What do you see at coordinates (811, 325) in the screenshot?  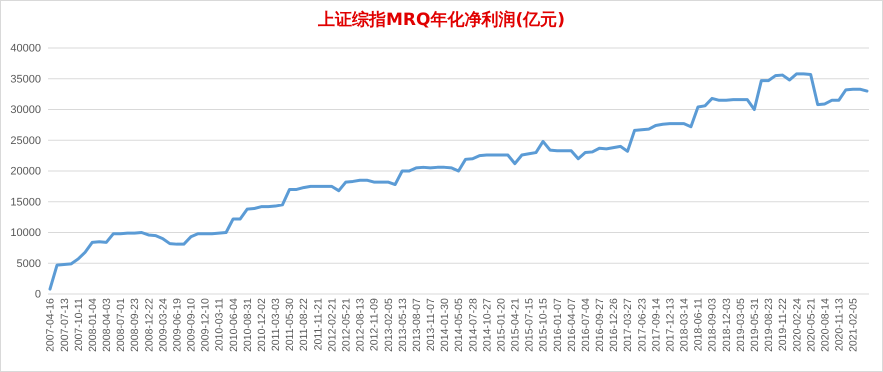 I see `x-tick-label: 2020-05-21` at bounding box center [811, 325].